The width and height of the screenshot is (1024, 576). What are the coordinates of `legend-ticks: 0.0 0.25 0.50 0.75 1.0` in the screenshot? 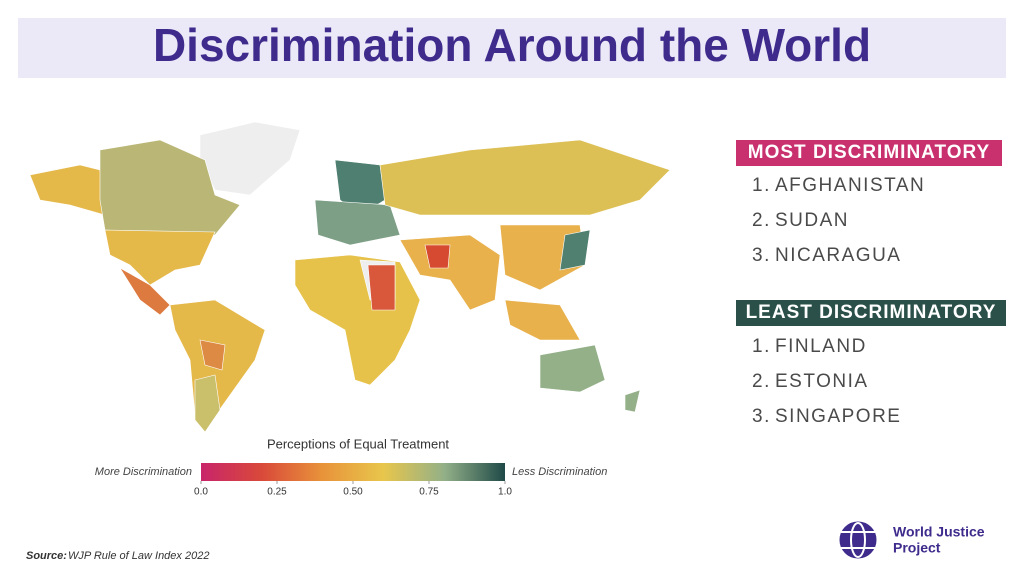 It's located at (353, 489).